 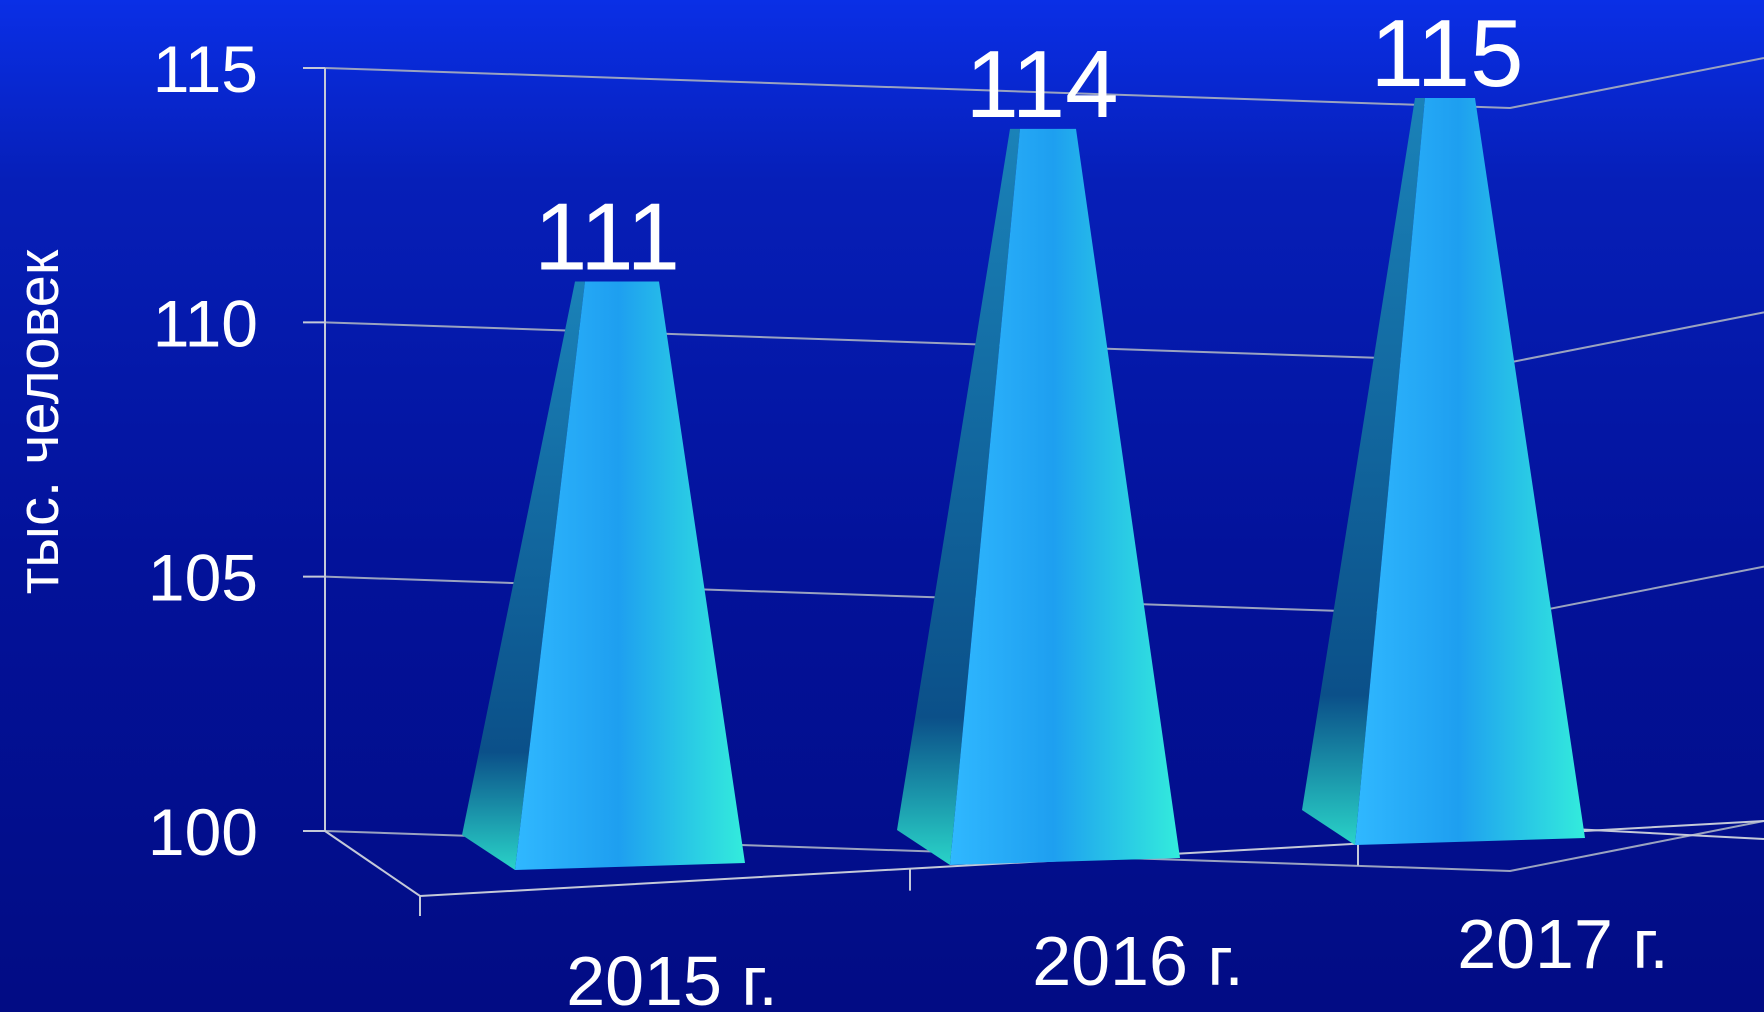 I want to click on y-tick-label: 105, so click(x=203, y=578).